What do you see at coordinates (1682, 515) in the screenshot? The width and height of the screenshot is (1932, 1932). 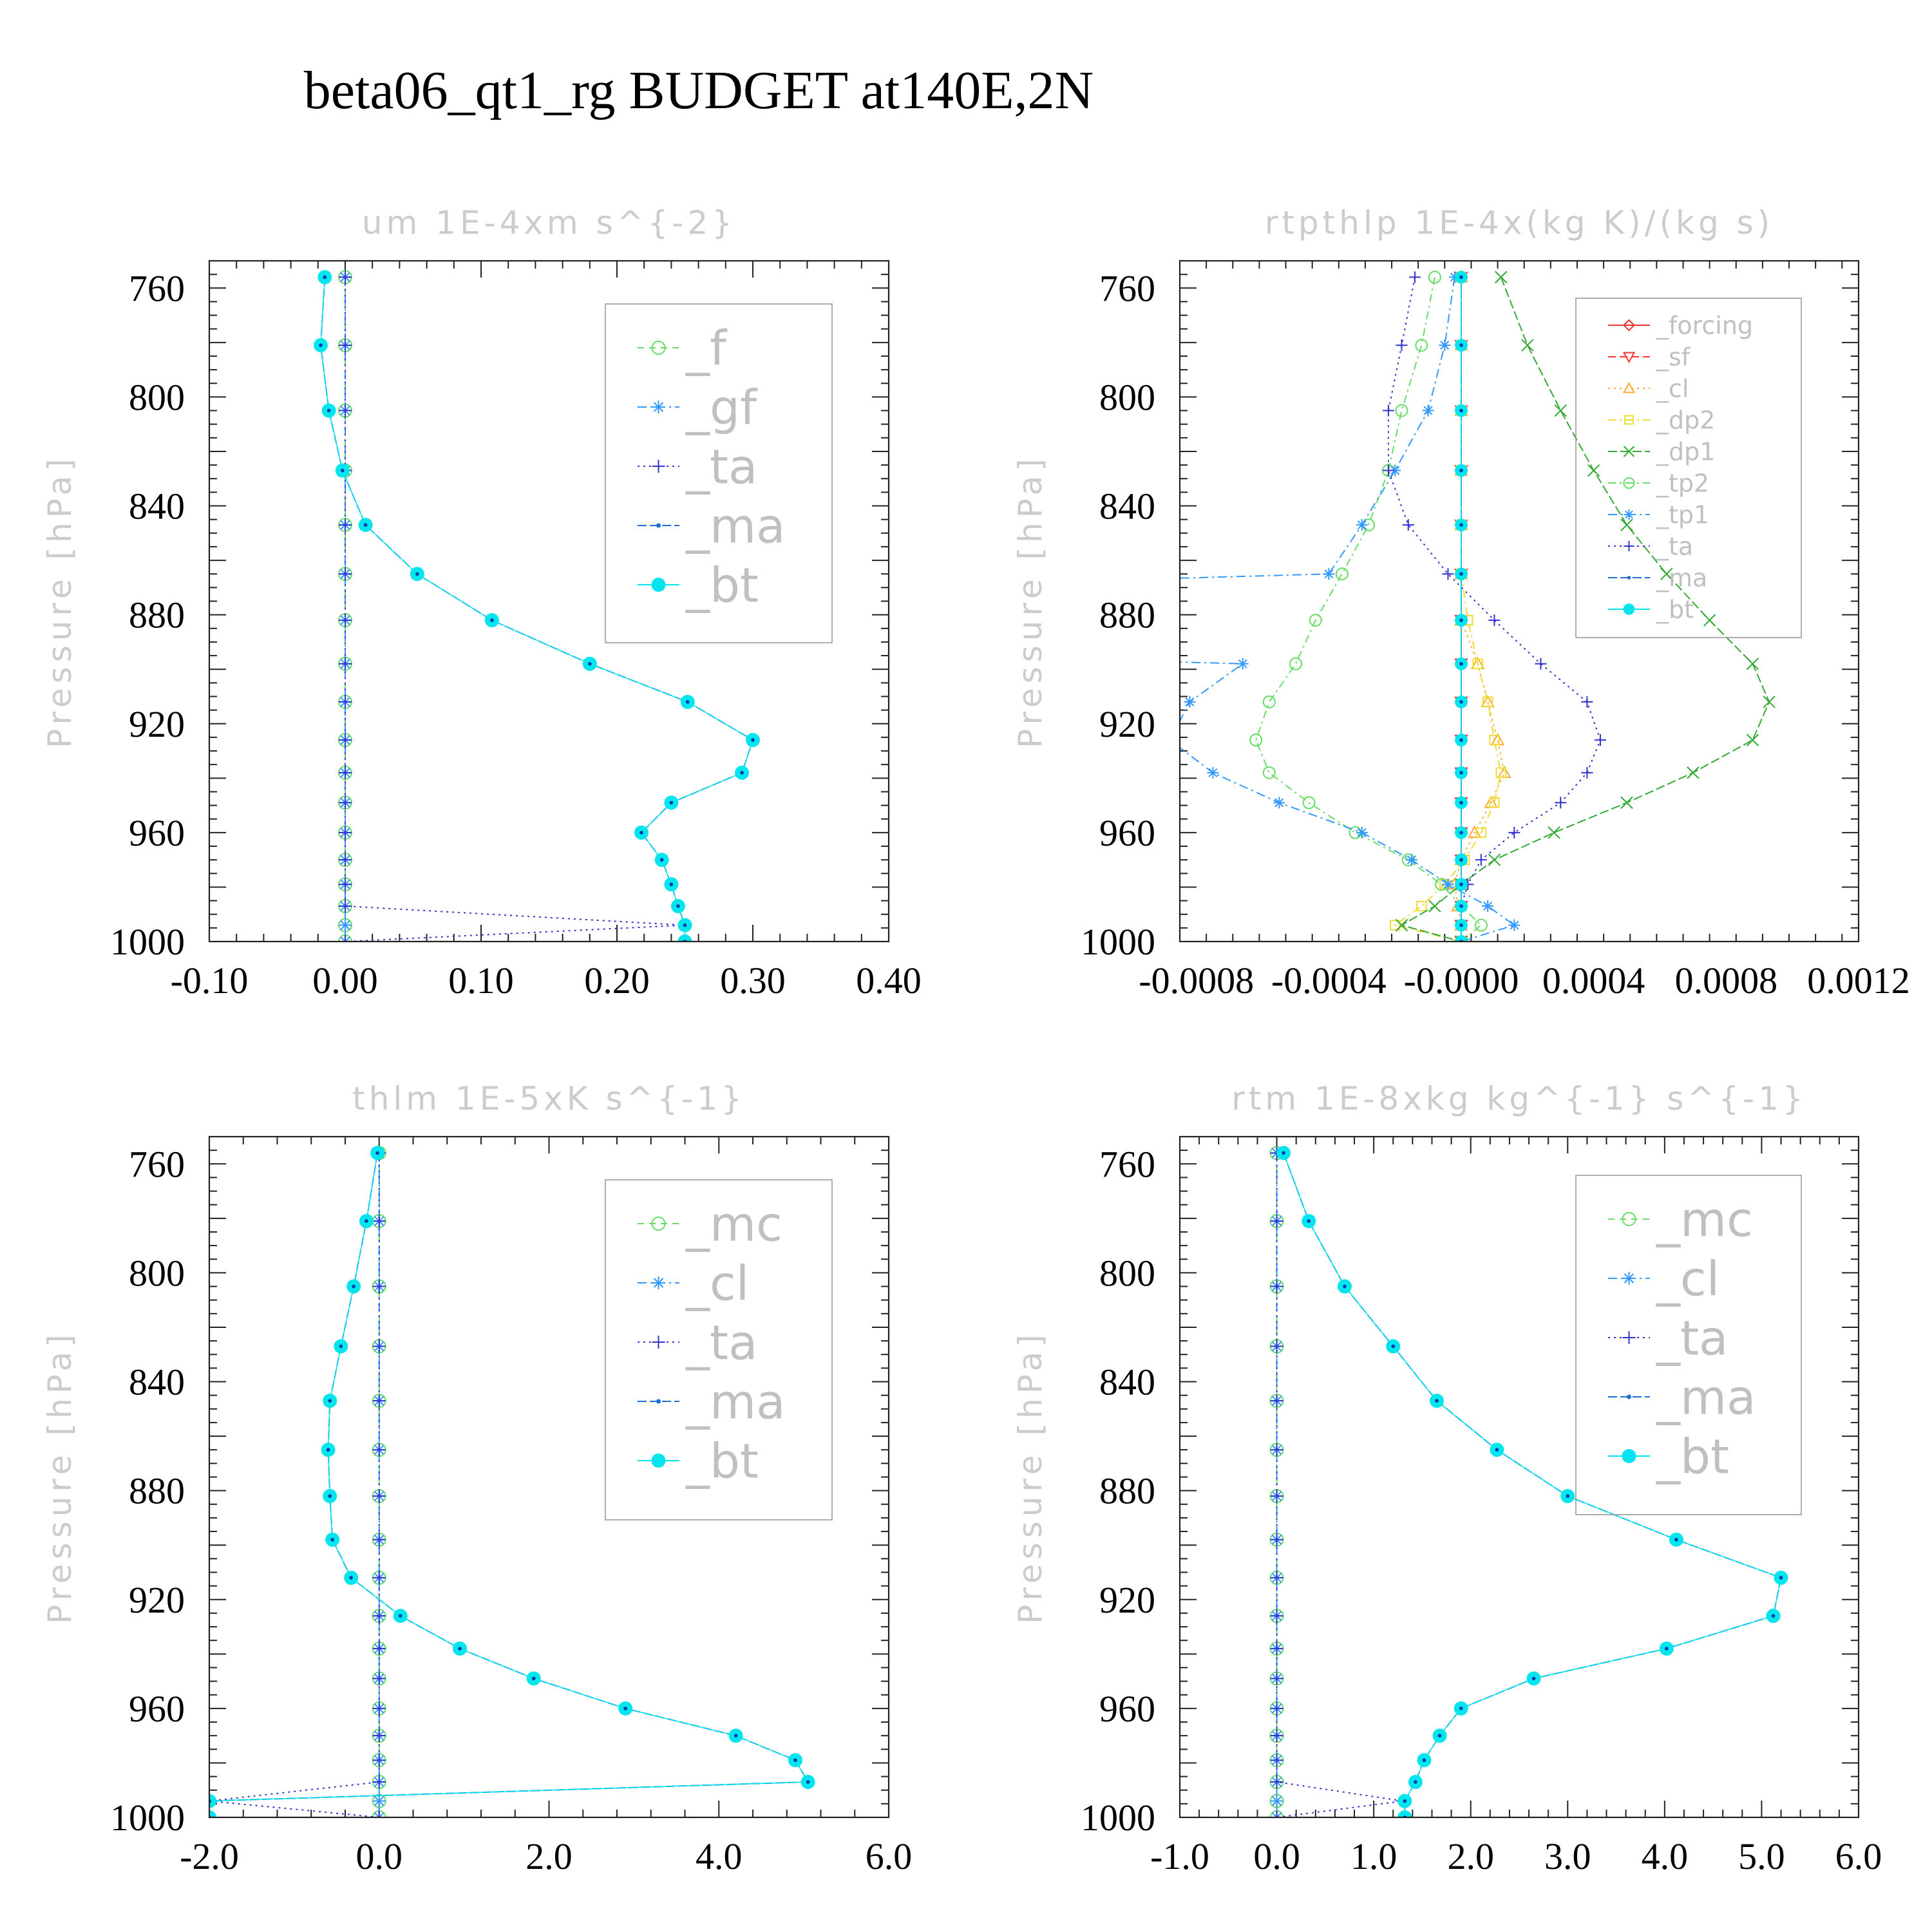 I see `legend-label: _tp1` at bounding box center [1682, 515].